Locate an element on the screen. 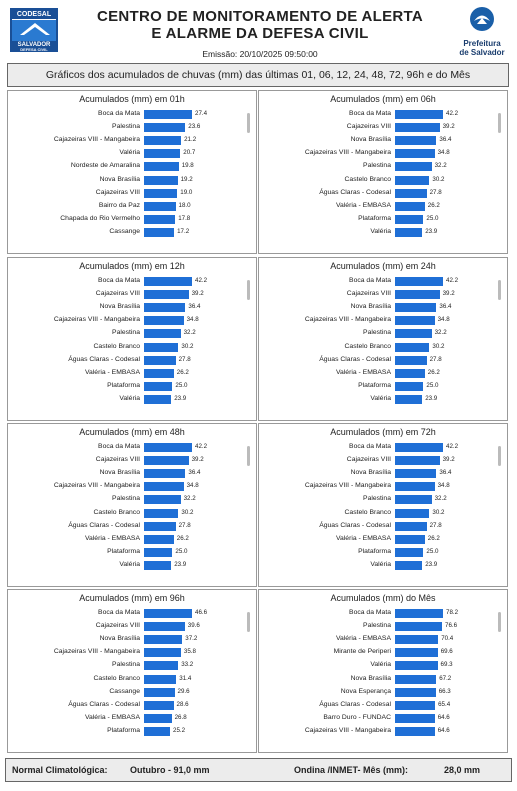 Image resolution: width=517 pixels, height=791 pixels. chart-value-label: 23.6 is located at coordinates (194, 127).